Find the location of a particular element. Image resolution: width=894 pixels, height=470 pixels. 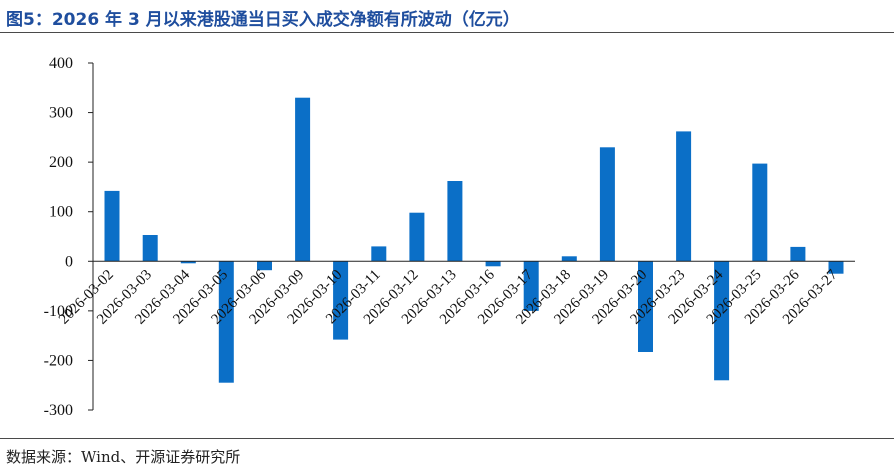

y-tick-label: -200 is located at coordinates (58, 360).